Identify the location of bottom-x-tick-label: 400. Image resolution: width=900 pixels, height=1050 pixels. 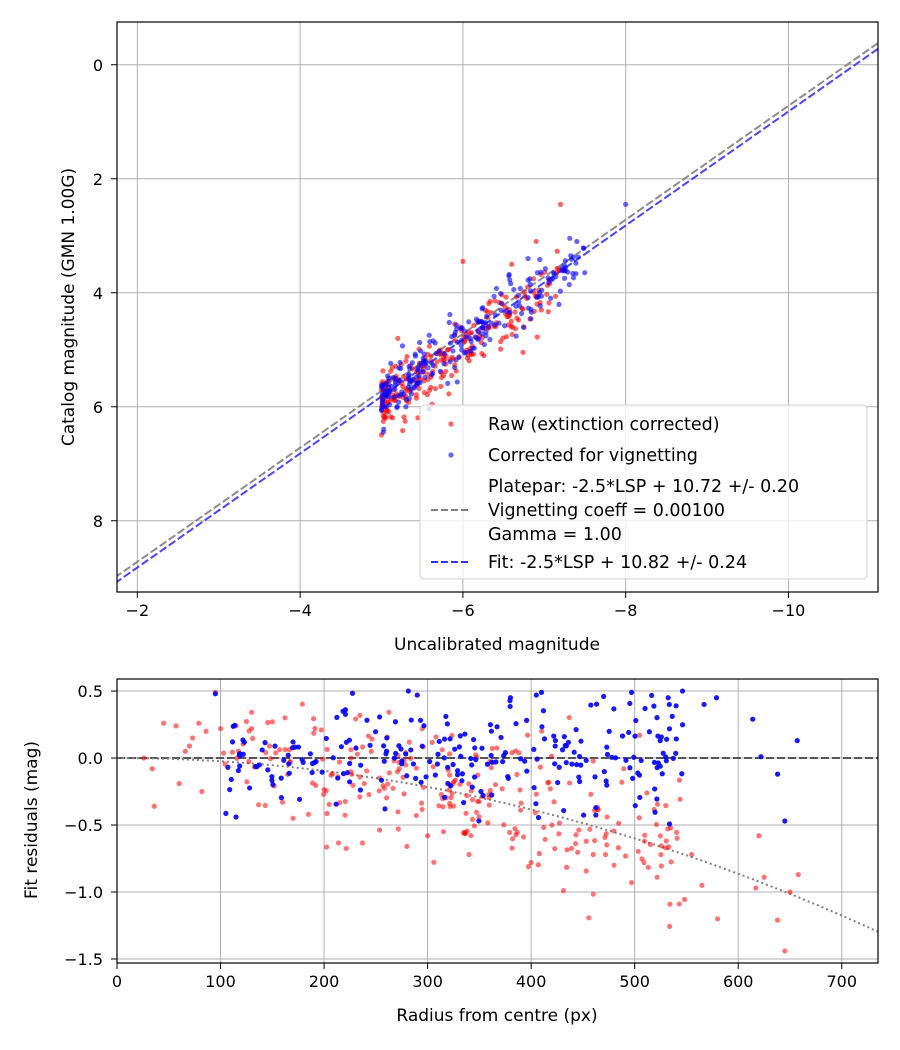
(531, 981).